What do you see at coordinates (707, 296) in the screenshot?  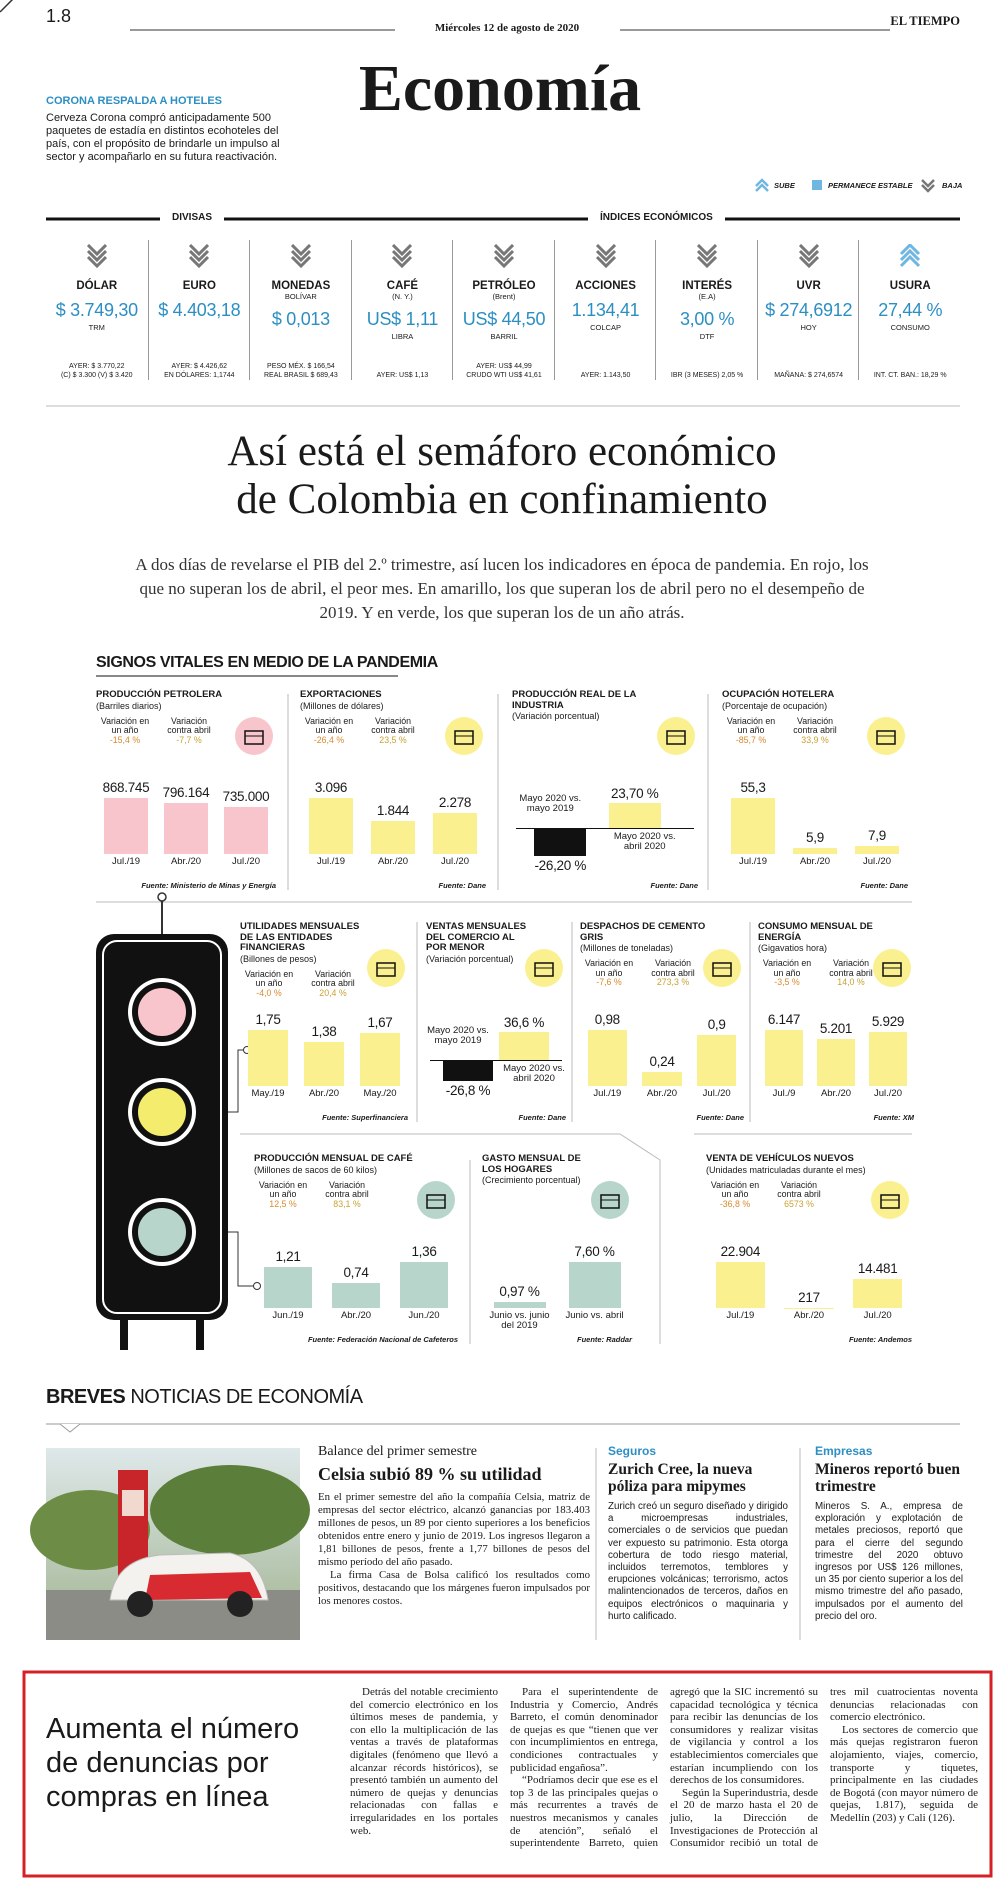 I see `indicator-sub: (E.A)` at bounding box center [707, 296].